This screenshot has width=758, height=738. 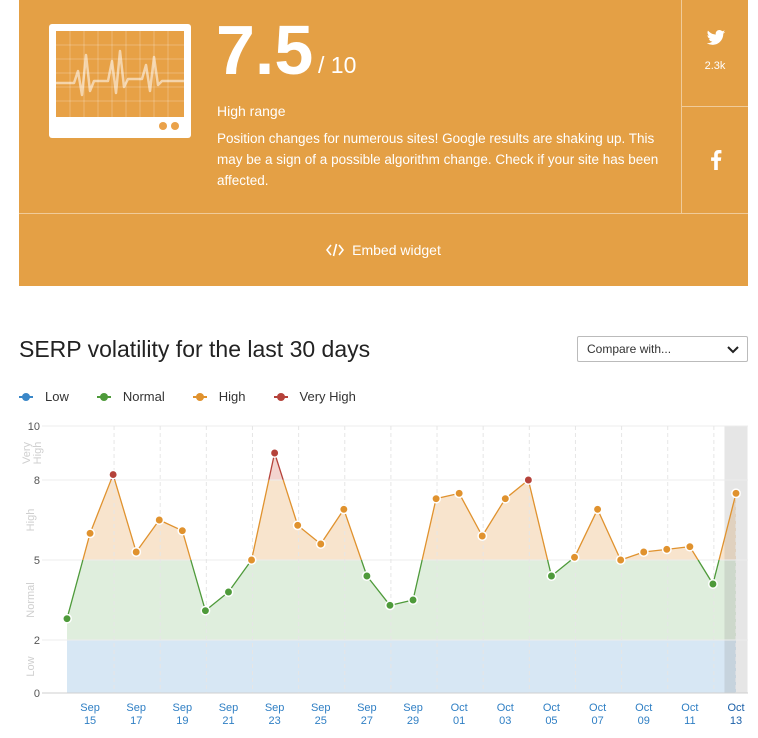 What do you see at coordinates (689, 721) in the screenshot?
I see `x-tick-label-day: 11` at bounding box center [689, 721].